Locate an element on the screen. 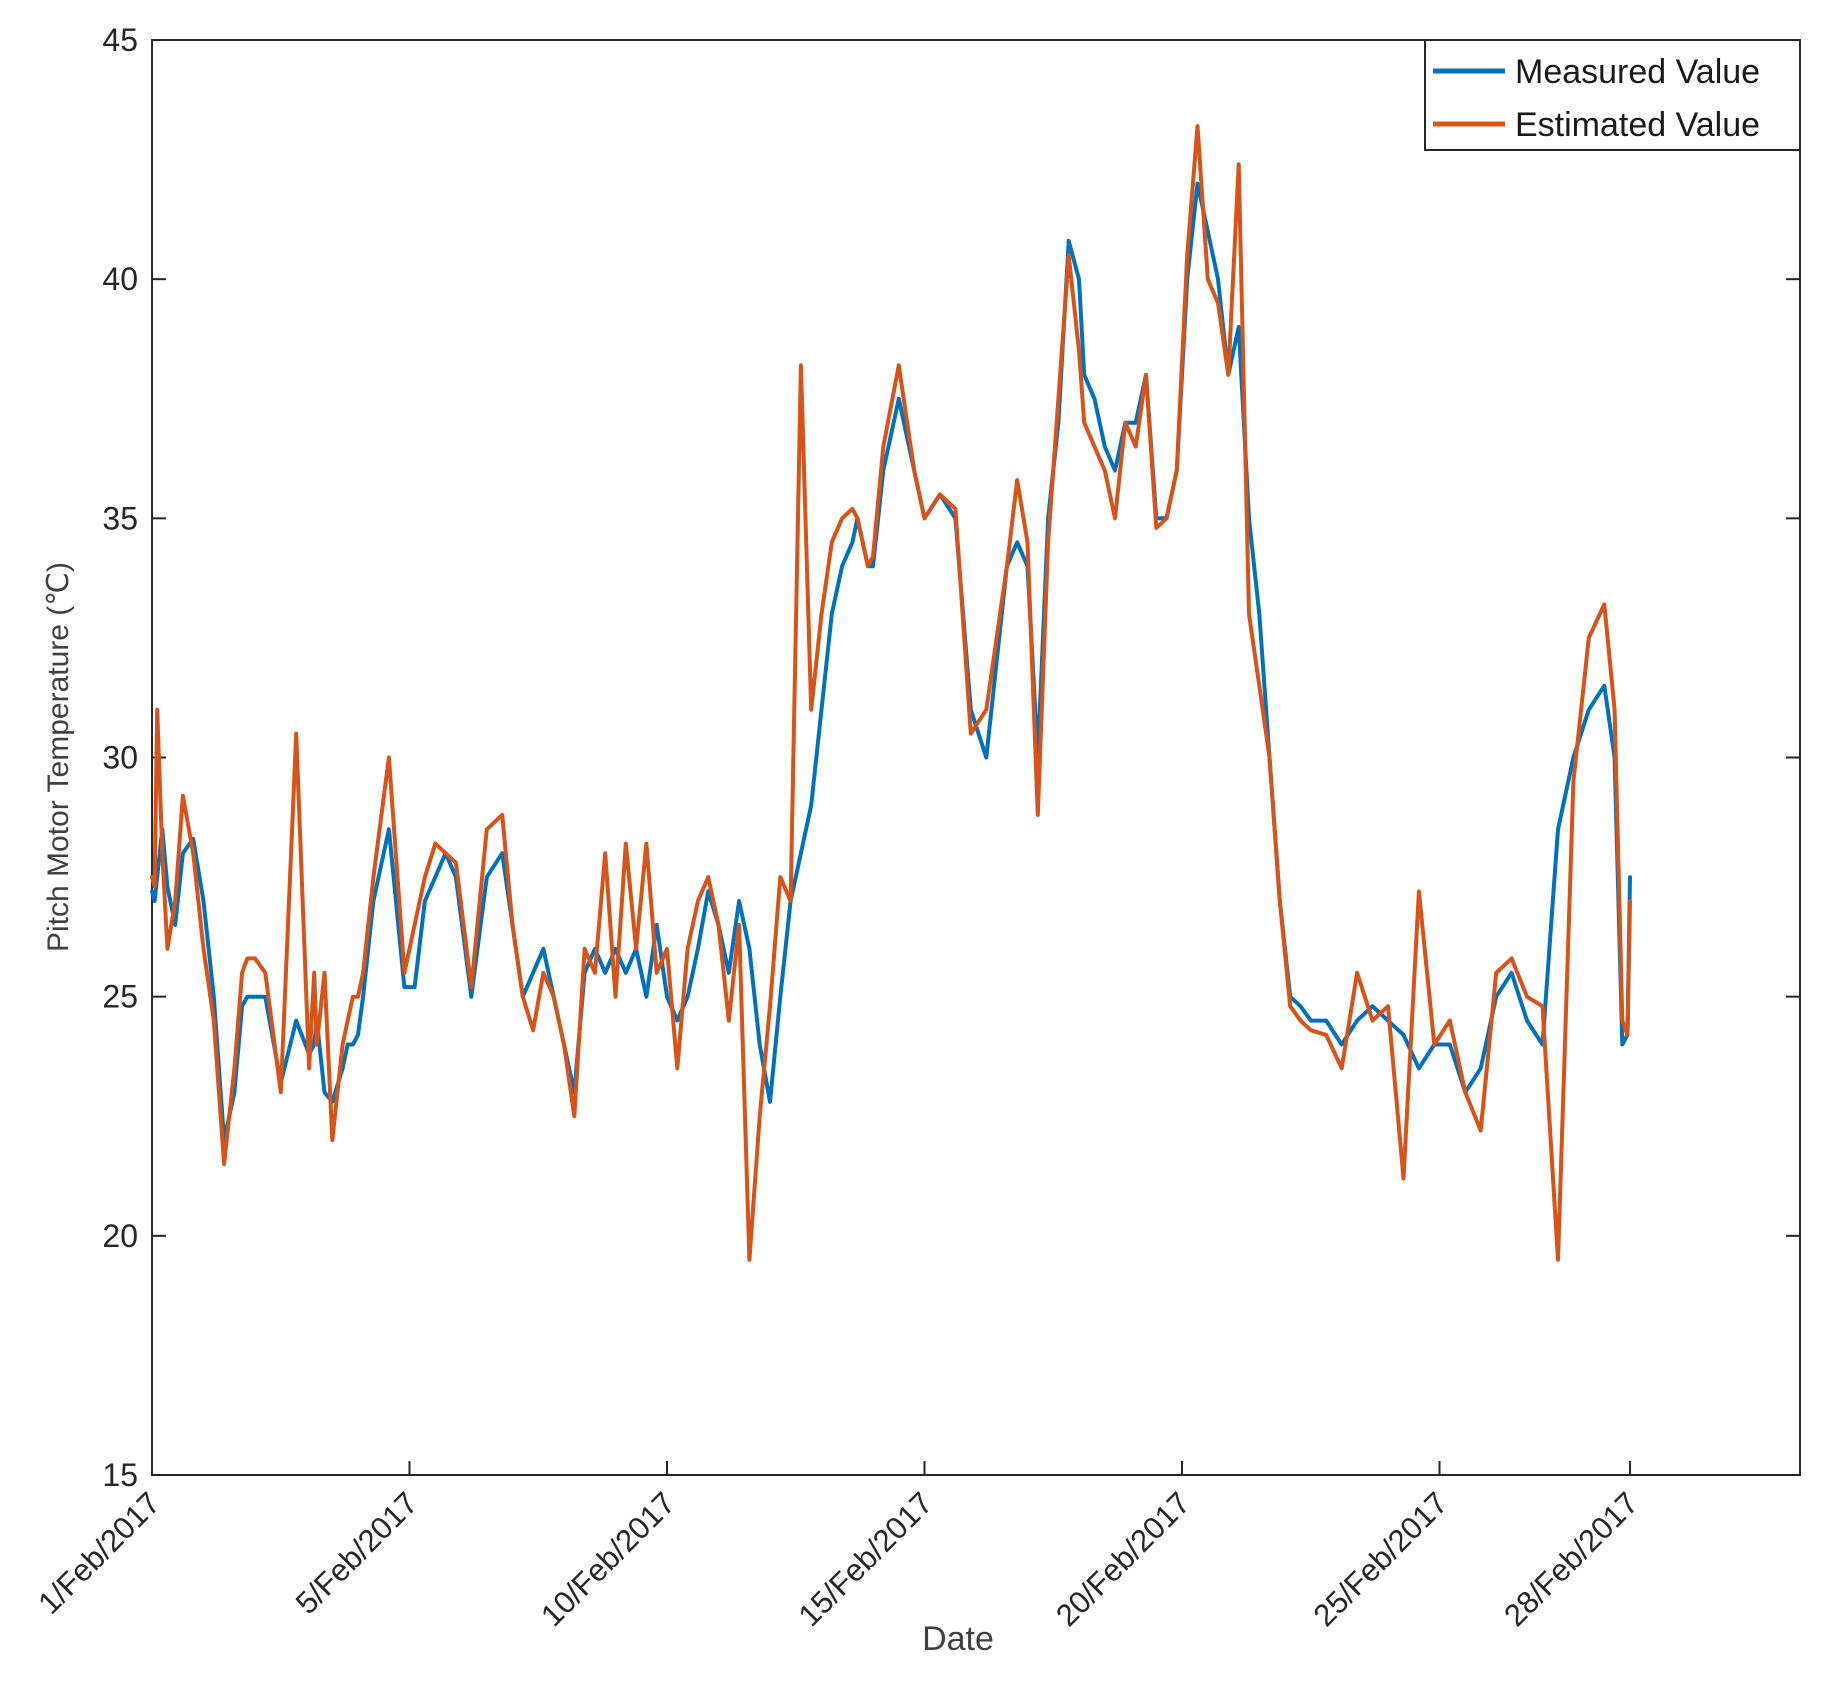 Image resolution: width=1837 pixels, height=1697 pixels. legend: Measured Value Estimated Value is located at coordinates (1612, 95).